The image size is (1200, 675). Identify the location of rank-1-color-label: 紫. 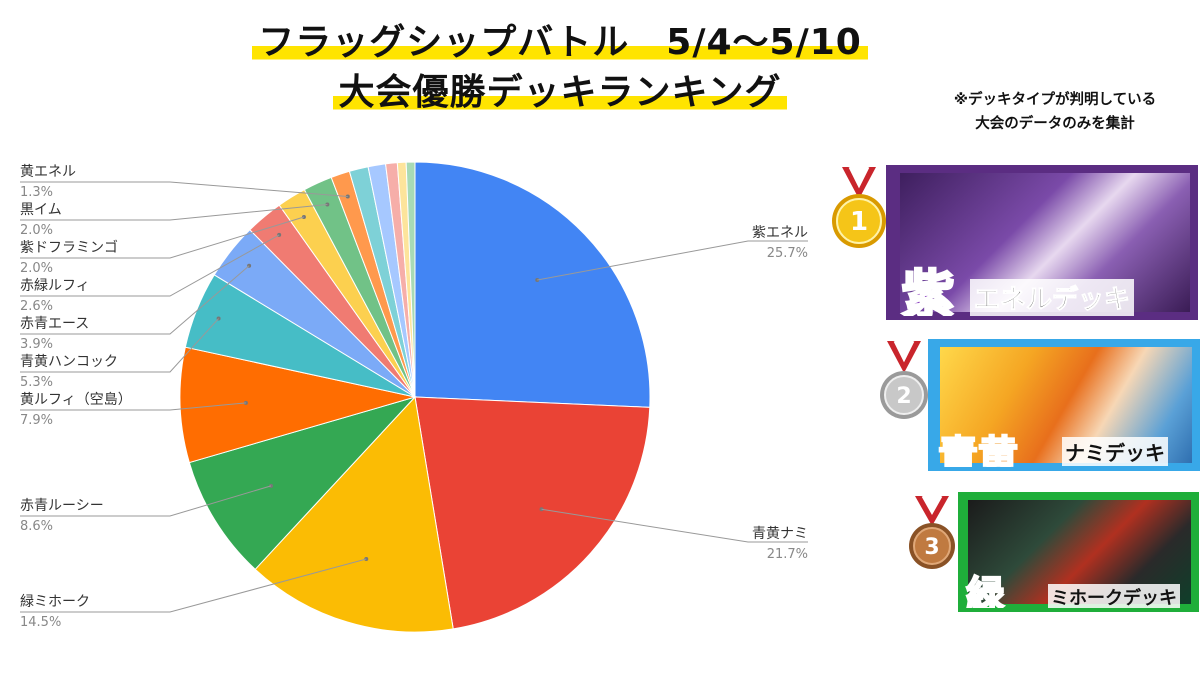
(927, 292).